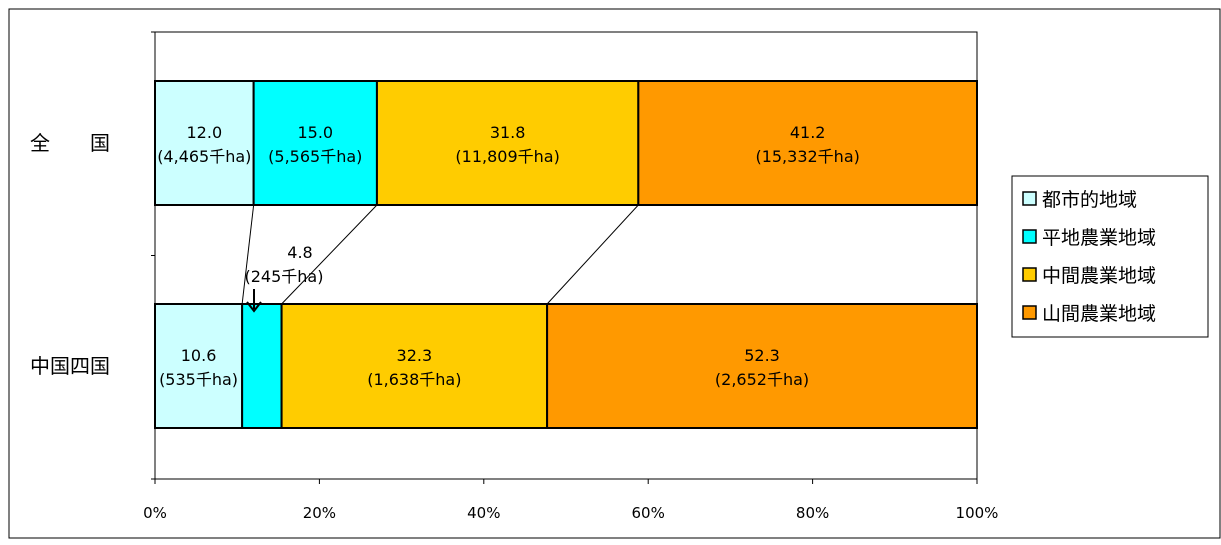 The image size is (1221, 545). Describe the element at coordinates (1099, 238) in the screenshot. I see `legend-label: 平地農業地域` at that location.